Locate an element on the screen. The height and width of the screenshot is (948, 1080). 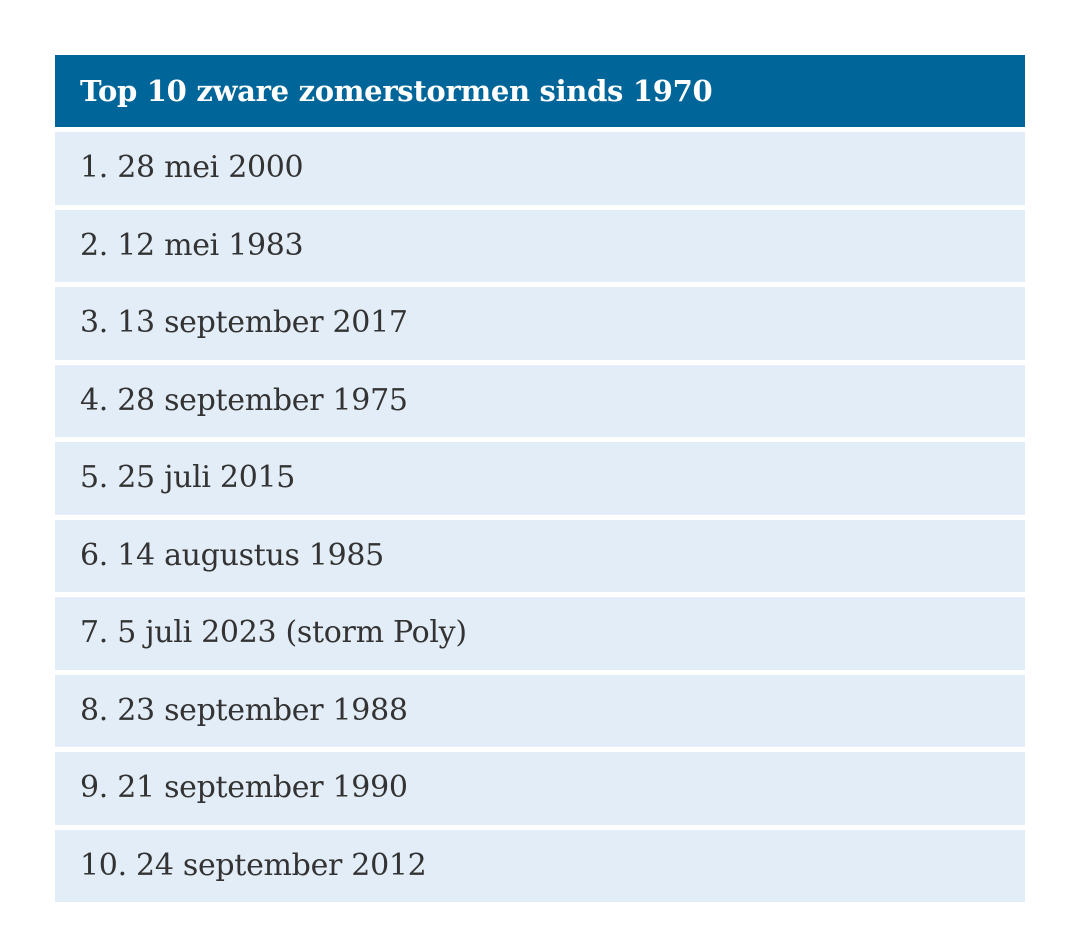
table-row: 8. 23 september 1988 is located at coordinates (540, 710).